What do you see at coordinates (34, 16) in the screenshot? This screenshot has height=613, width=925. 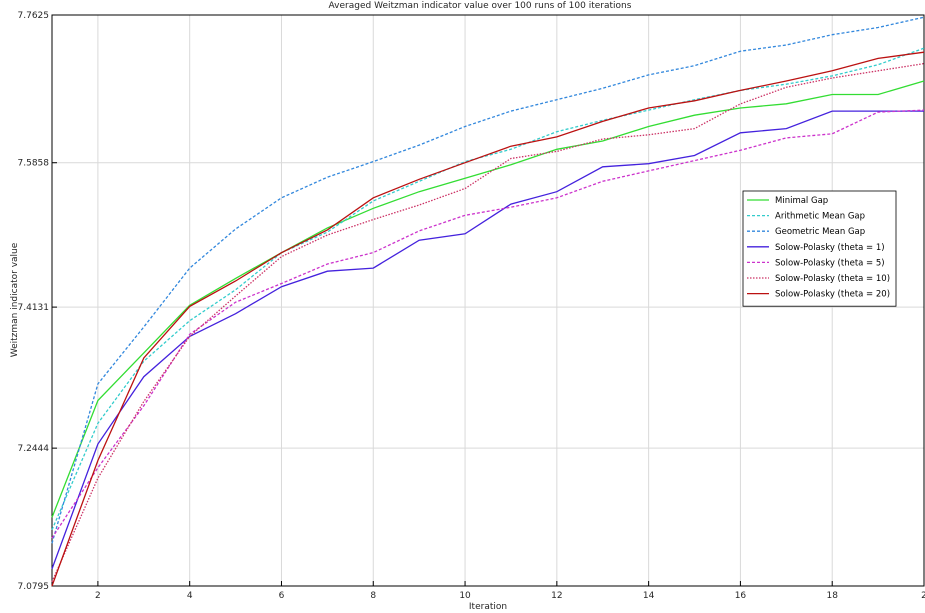 I see `y-tick-label: 7.7625` at bounding box center [34, 16].